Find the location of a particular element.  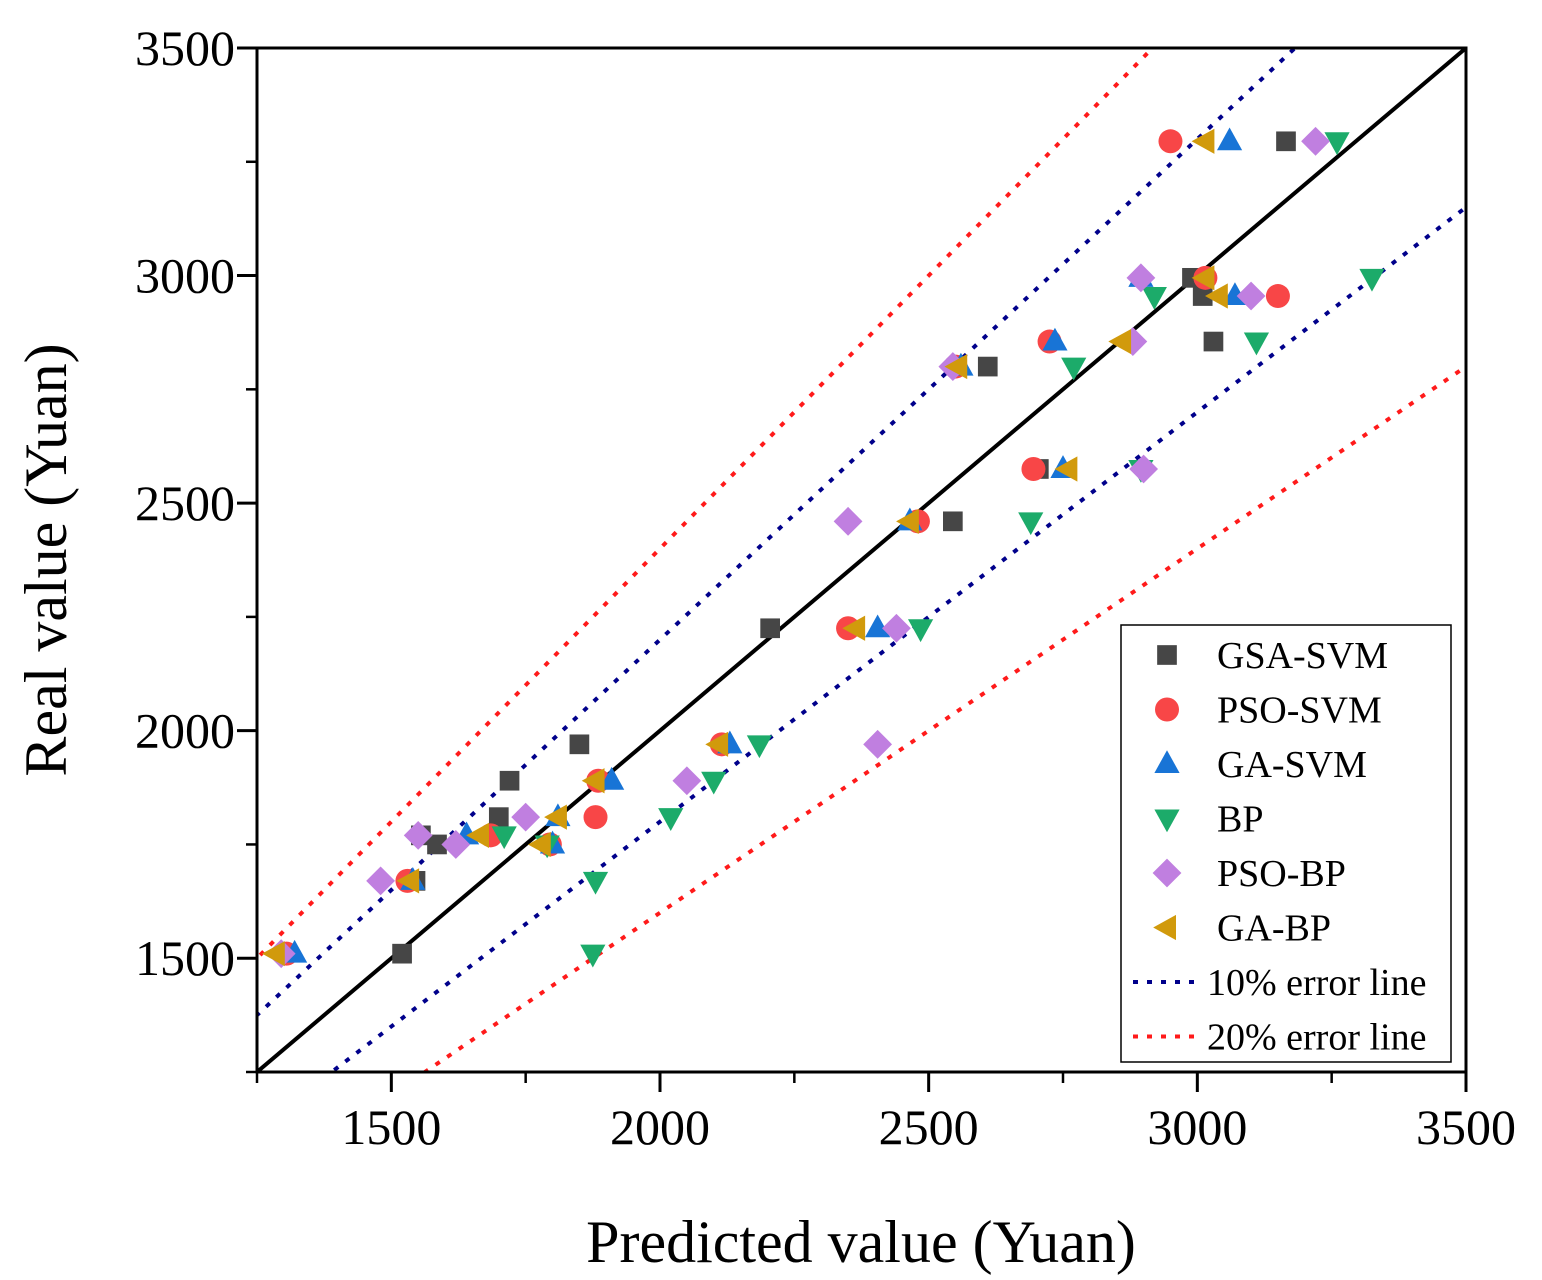

legend-label-error-10: 10% error line is located at coordinates (1316, 983).